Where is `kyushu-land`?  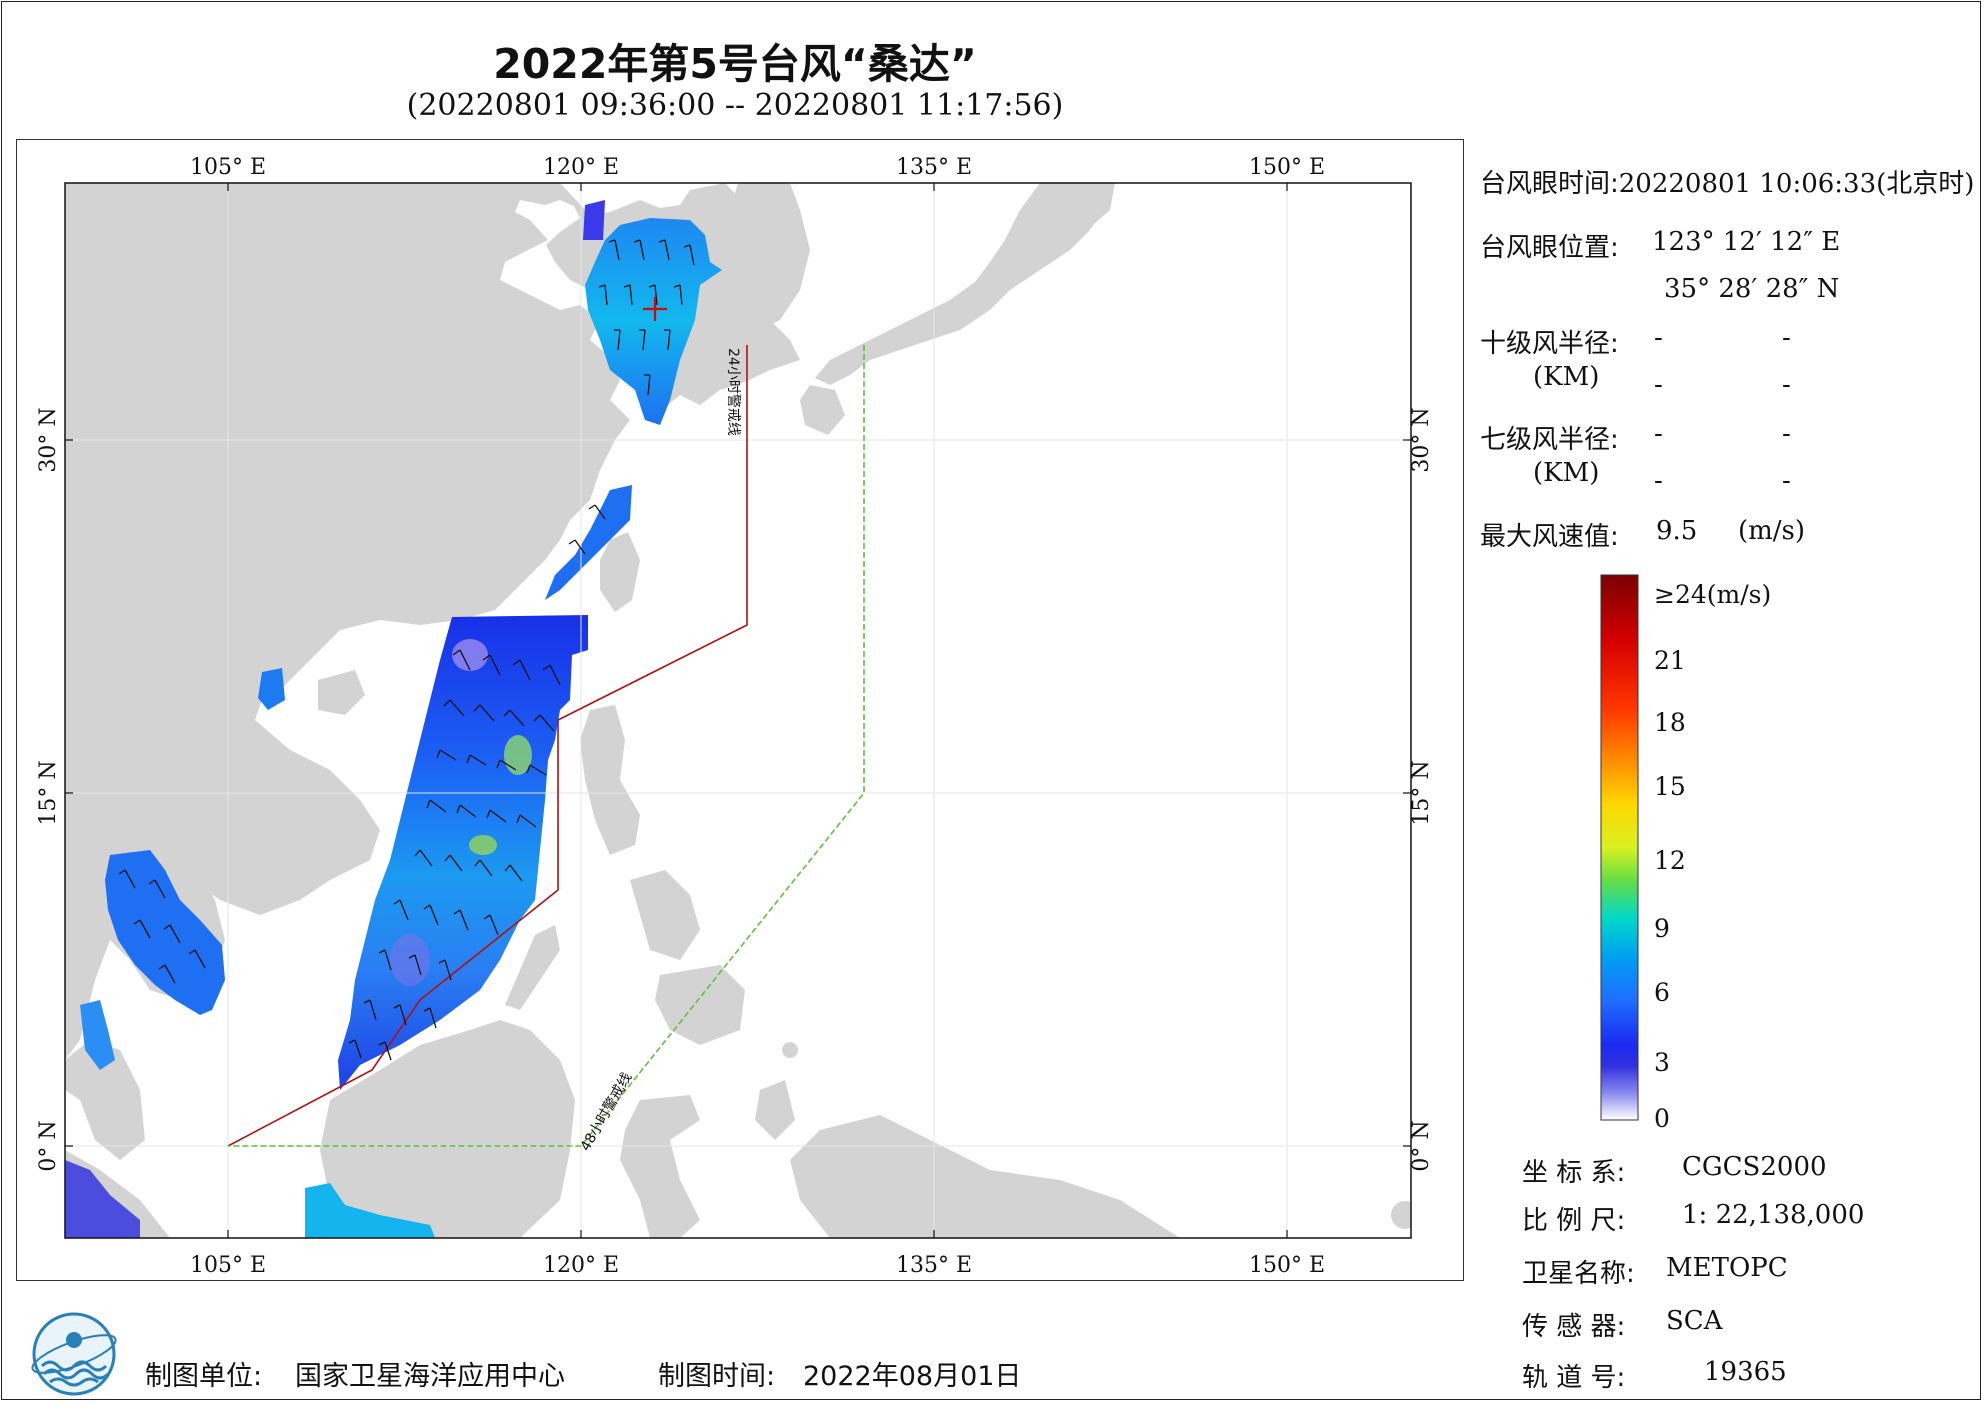 kyushu-land is located at coordinates (822, 410).